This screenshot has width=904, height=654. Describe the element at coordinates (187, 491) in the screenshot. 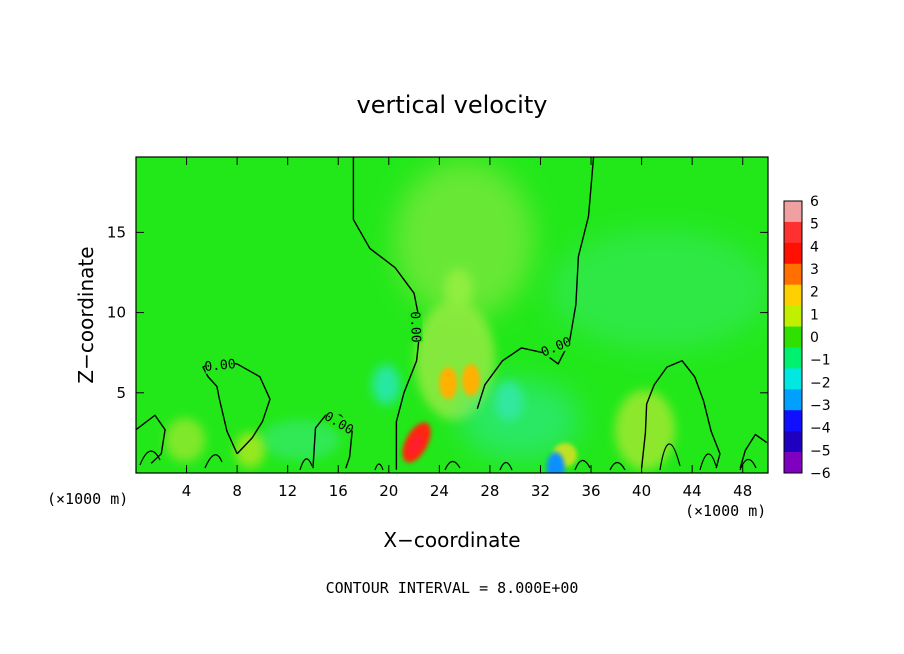

I see `x-tick-label: 4` at that location.